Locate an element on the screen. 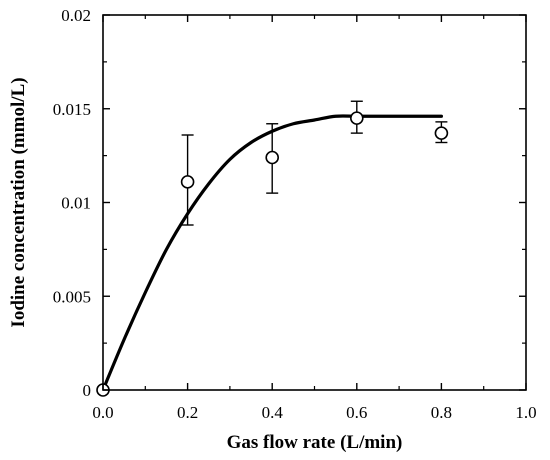 The image size is (550, 460). x-tick-label: 0.0 is located at coordinates (102, 412).